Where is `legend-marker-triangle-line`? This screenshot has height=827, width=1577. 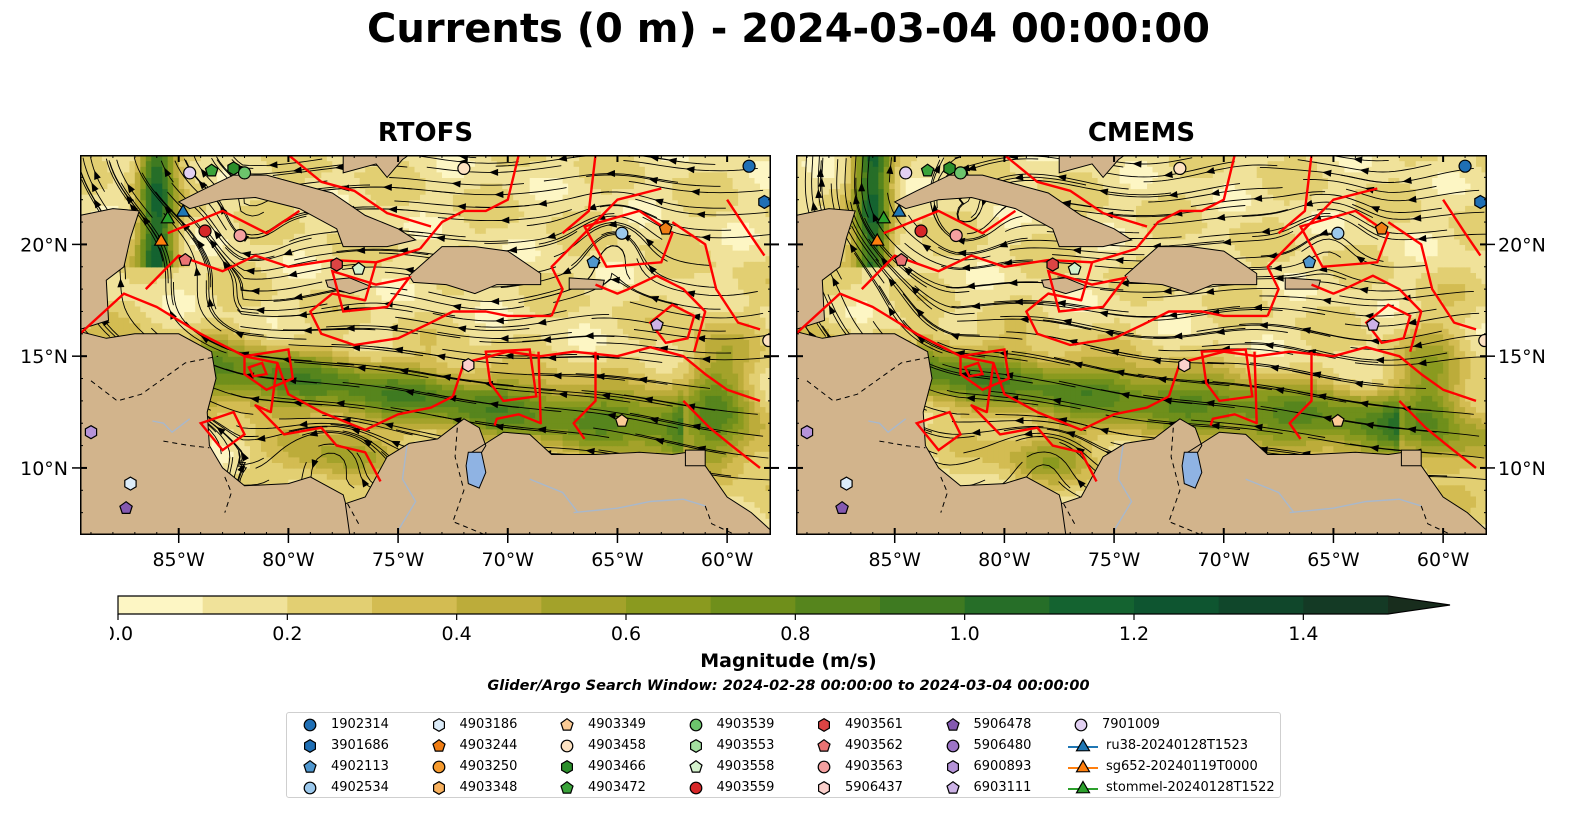
legend-marker-triangle-line is located at coordinates (1083, 744).